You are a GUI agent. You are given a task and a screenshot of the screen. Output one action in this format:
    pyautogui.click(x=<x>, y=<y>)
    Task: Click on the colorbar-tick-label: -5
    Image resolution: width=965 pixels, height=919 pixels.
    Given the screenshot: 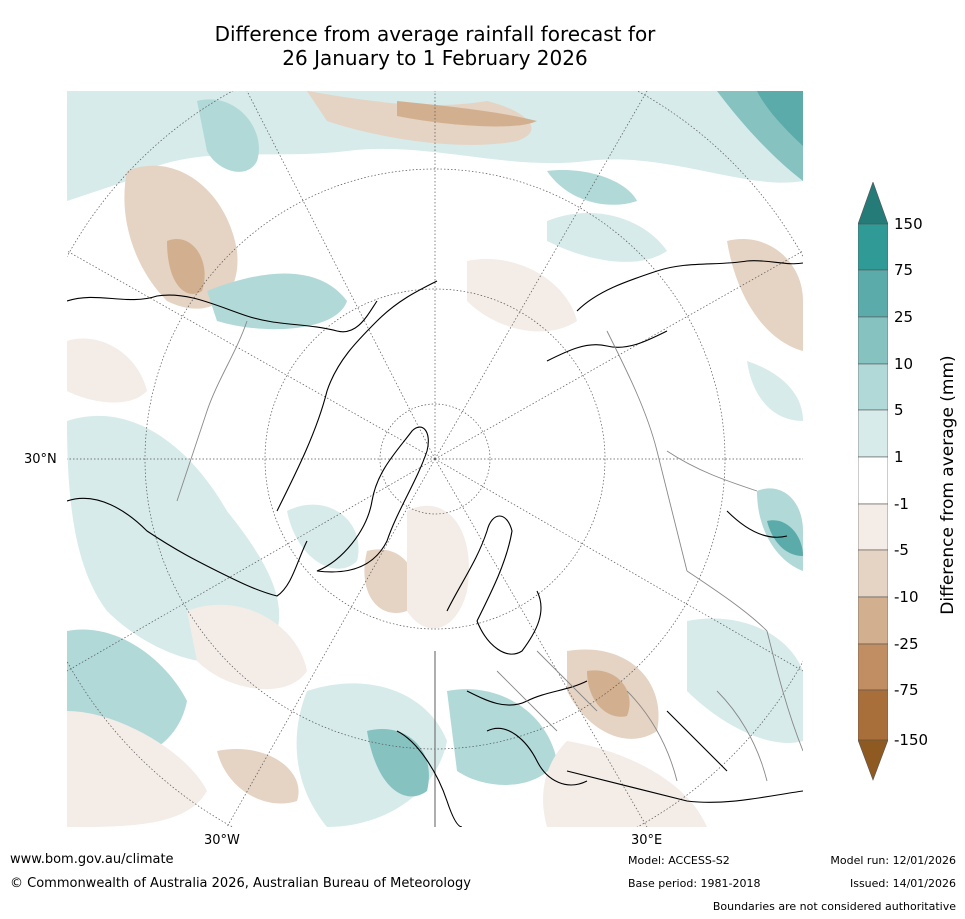 What is the action you would take?
    pyautogui.click(x=901, y=550)
    